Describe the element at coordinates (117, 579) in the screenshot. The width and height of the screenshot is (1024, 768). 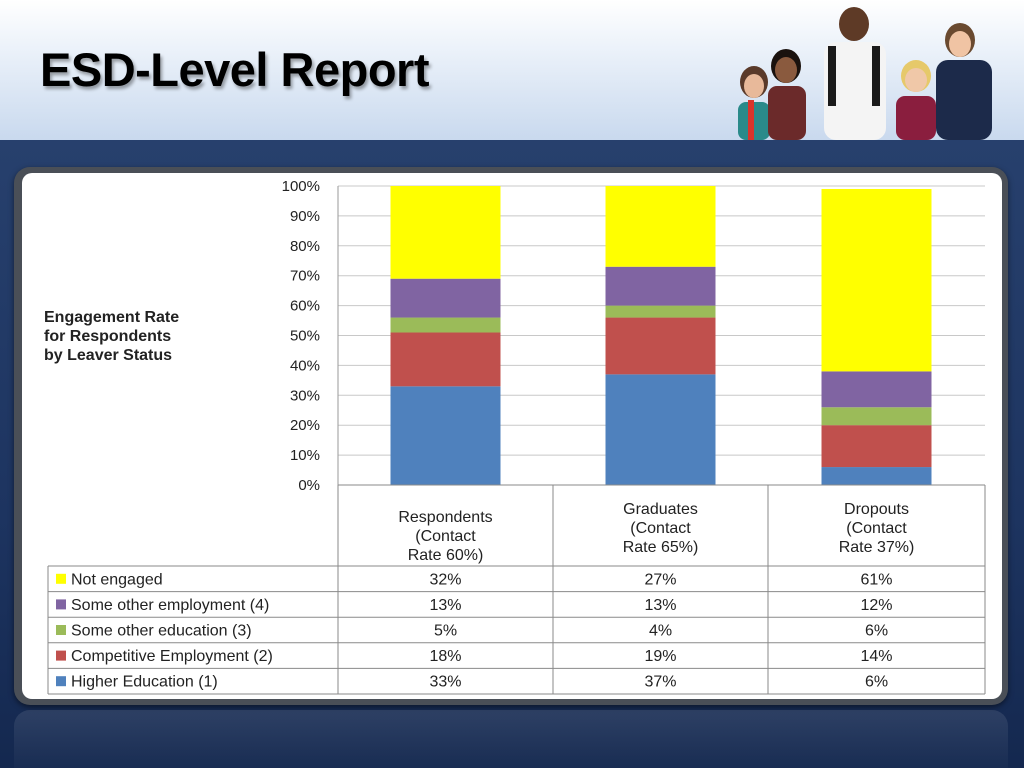
I see `legend-entry: Not engaged` at that location.